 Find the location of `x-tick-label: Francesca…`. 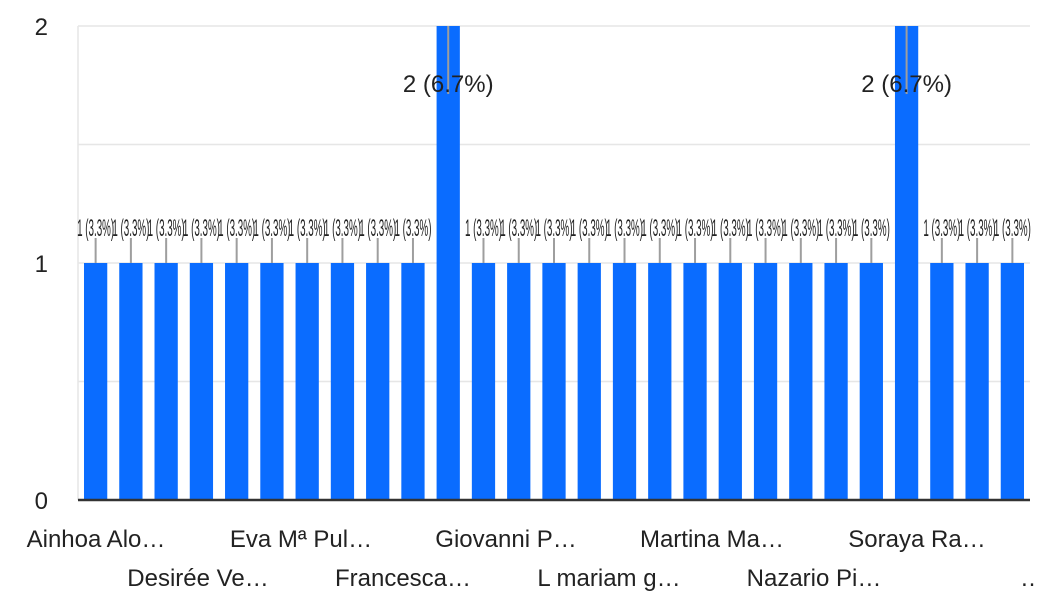

x-tick-label: Francesca… is located at coordinates (403, 578).